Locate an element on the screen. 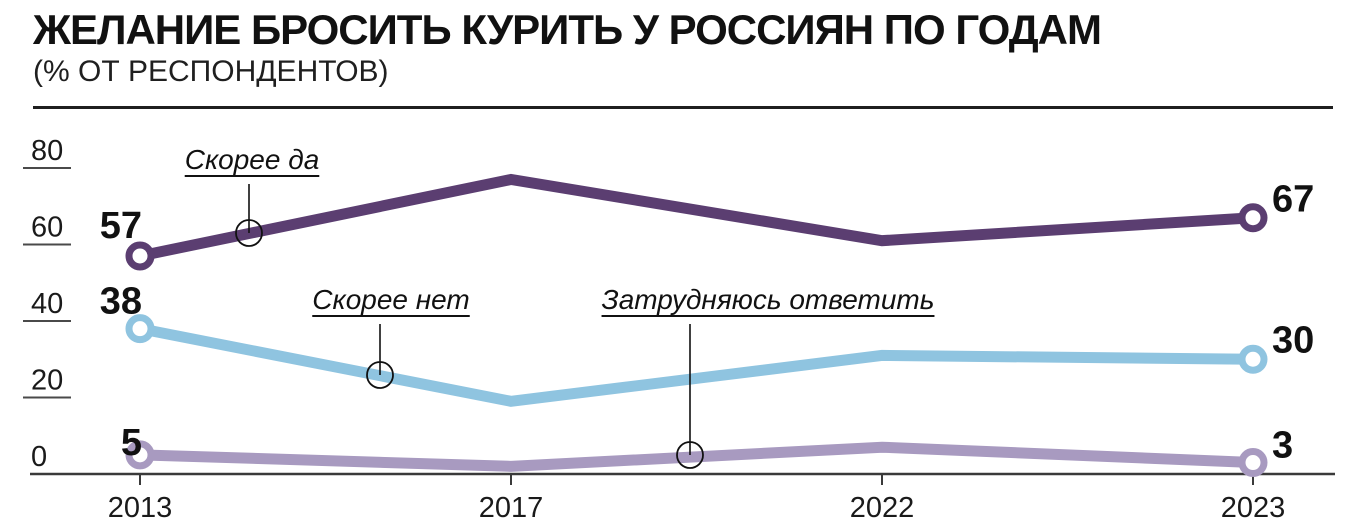 Image resolution: width=1351 pixels, height=530 pixels. annotation-label: Скорее да is located at coordinates (252, 159).